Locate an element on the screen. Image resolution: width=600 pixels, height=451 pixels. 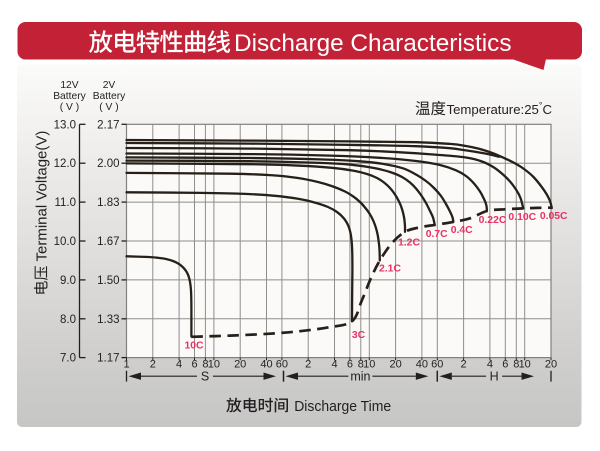
svg-text: 1.2C is located at coordinates (409, 243).